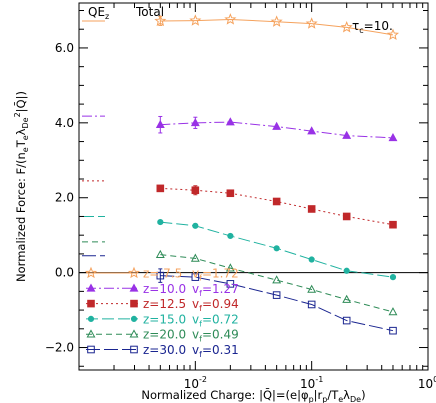 Image resolution: width=436 pixels, height=403 pixels. I want to click on legend-z-label-1: z=10.0, so click(164, 289).